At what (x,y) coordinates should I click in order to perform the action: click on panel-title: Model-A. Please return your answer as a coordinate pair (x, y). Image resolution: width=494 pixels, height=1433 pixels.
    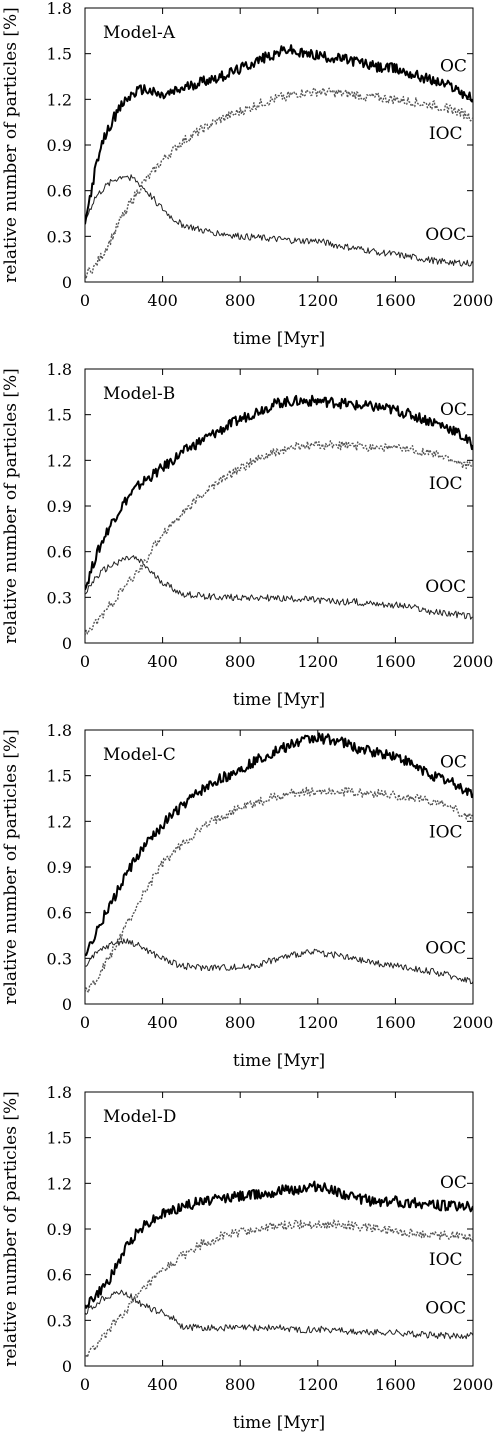
    Looking at the image, I should click on (139, 33).